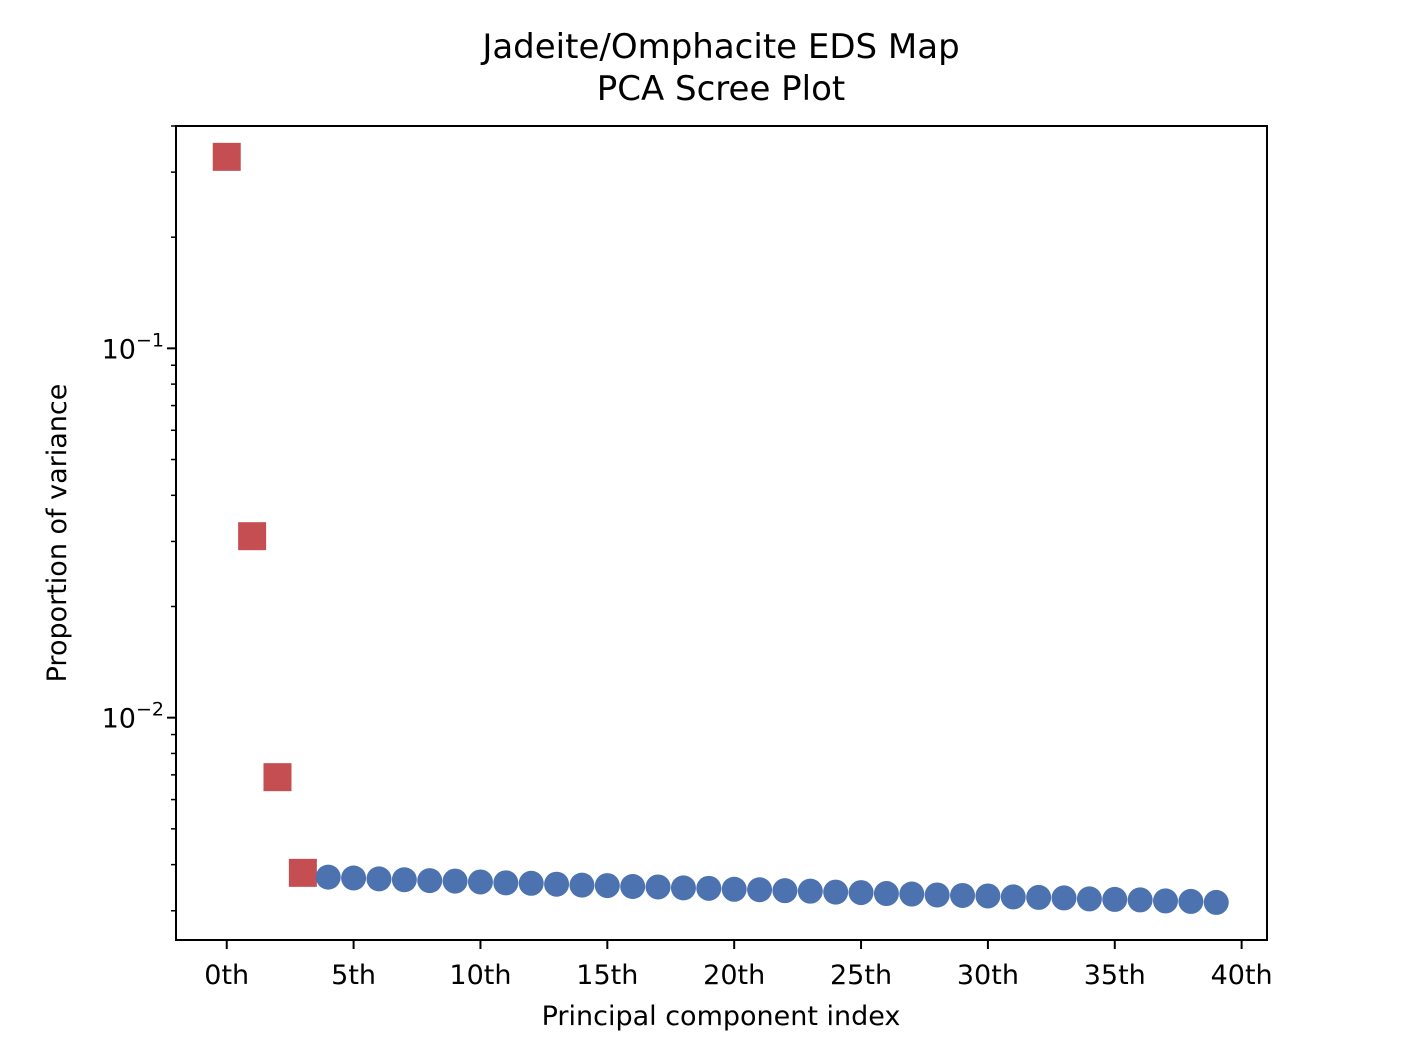  I want to click on x-axis-label: Principal component index, so click(721, 1016).